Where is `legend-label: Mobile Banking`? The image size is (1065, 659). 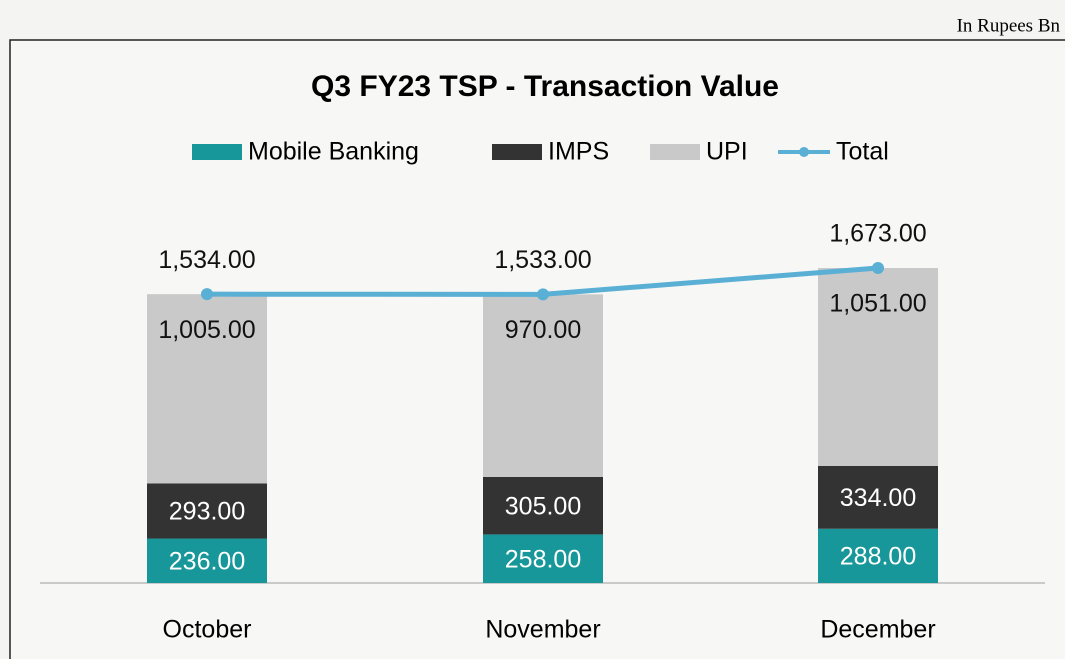 legend-label: Mobile Banking is located at coordinates (333, 152).